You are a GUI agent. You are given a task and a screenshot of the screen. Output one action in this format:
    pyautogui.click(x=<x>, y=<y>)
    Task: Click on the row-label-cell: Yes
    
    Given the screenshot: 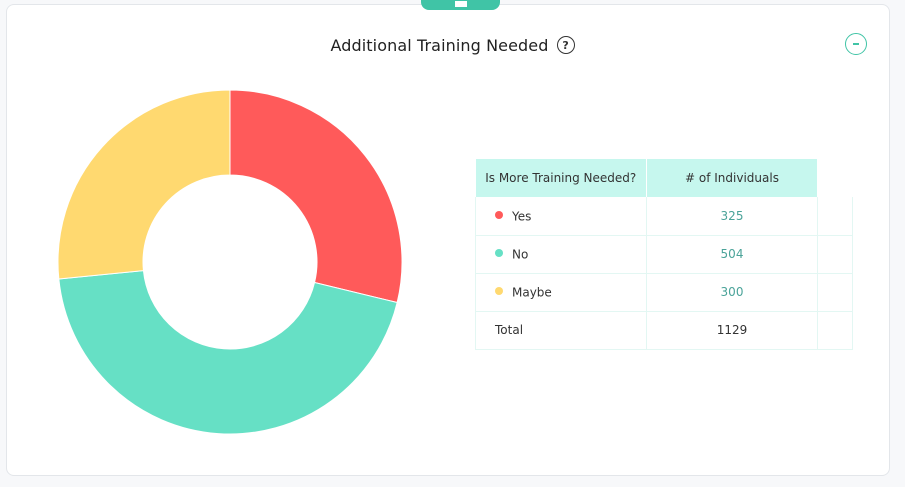 What is the action you would take?
    pyautogui.click(x=561, y=216)
    